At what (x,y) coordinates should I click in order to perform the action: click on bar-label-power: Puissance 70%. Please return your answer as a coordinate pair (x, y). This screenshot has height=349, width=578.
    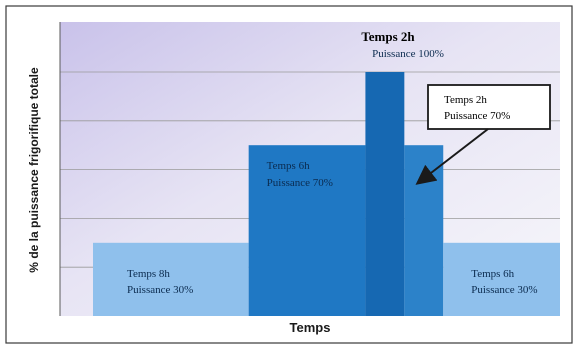
    Looking at the image, I should click on (300, 183).